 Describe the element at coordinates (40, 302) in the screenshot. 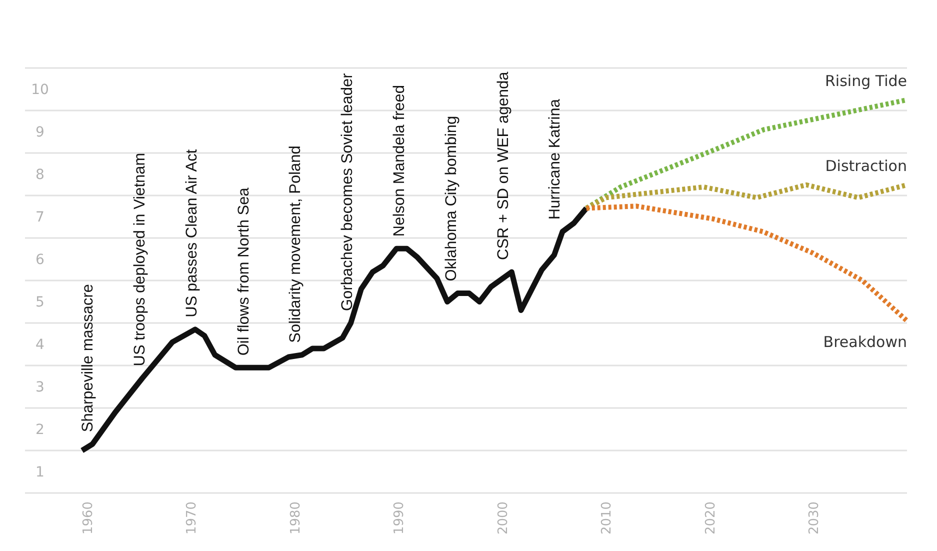

I see `y-tick-label: 5` at that location.